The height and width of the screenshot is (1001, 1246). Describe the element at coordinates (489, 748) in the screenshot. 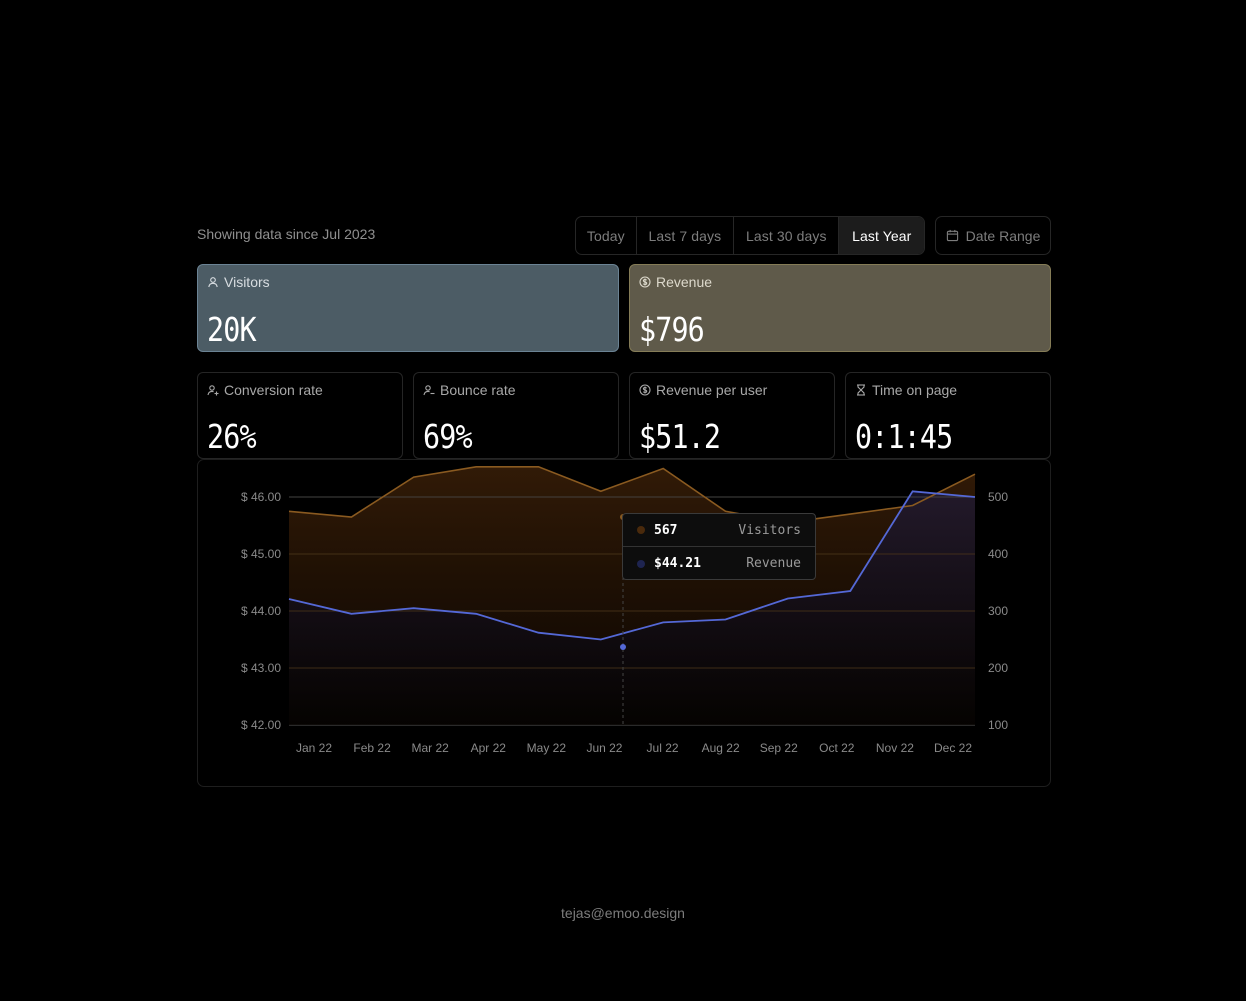

I see `x-tick-label: Apr 22` at that location.